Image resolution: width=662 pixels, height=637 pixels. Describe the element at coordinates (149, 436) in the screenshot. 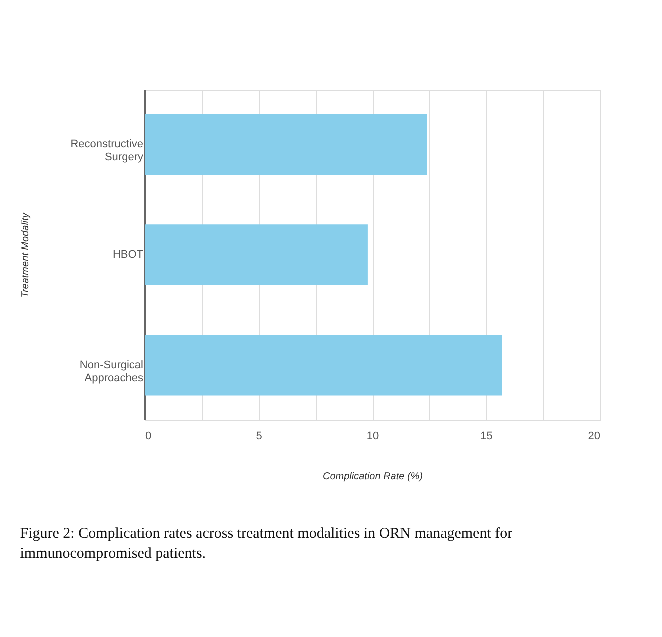

I see `x-tick-label: 0` at that location.